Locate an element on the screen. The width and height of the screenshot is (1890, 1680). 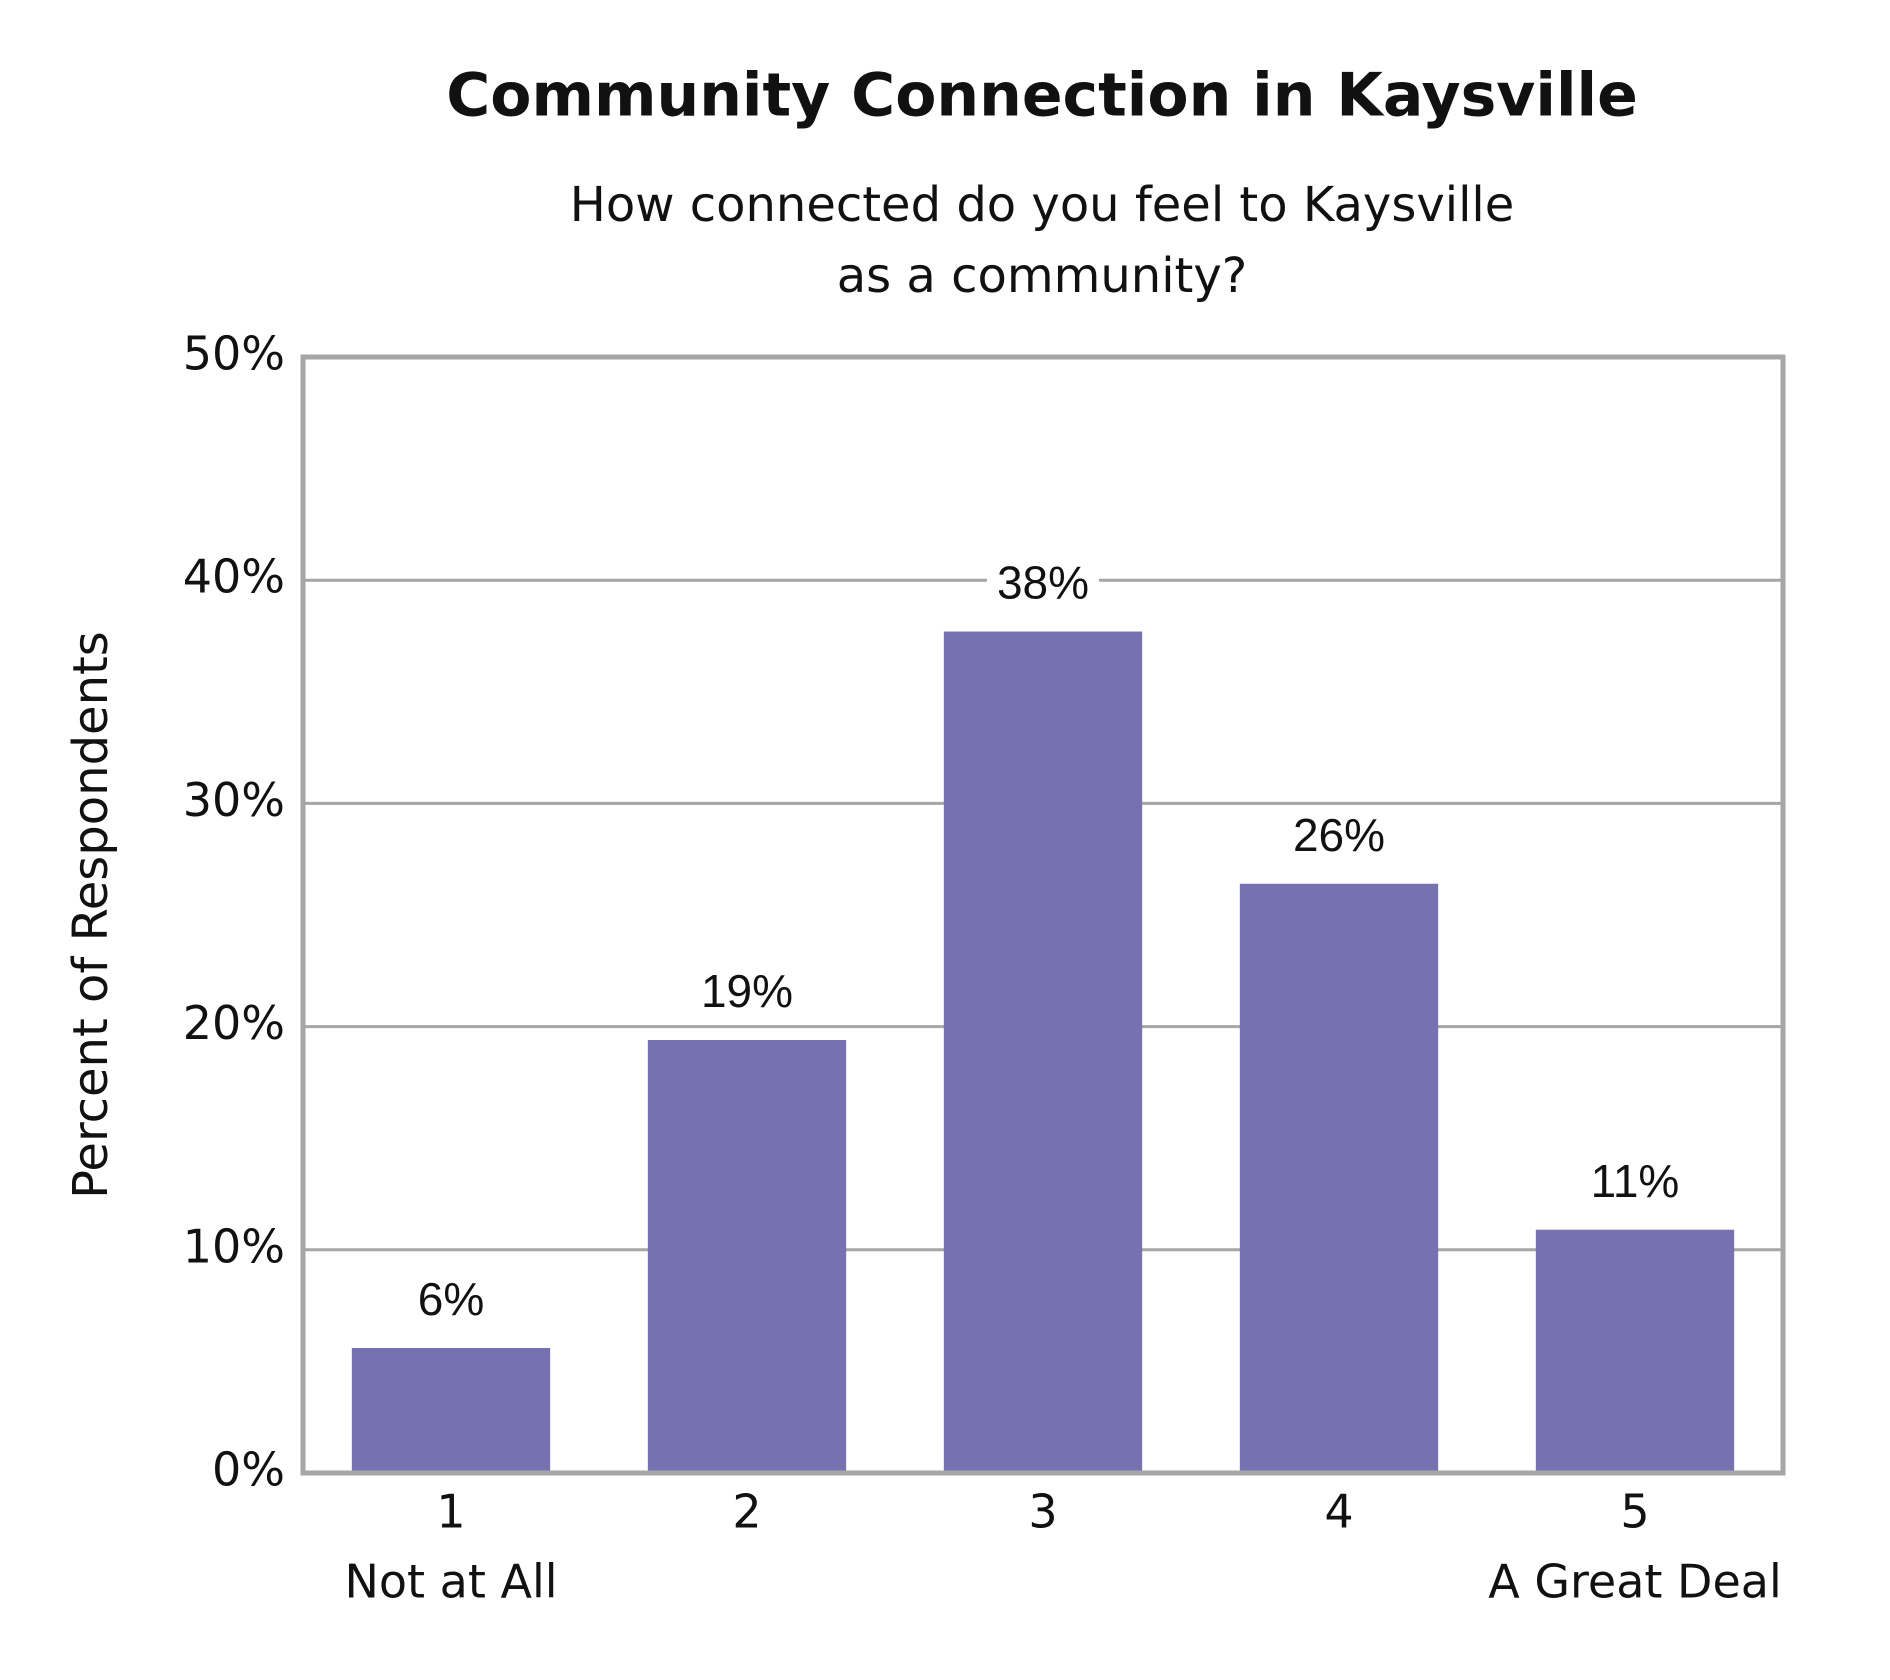
x-tick-label: 4 is located at coordinates (1338, 1512).